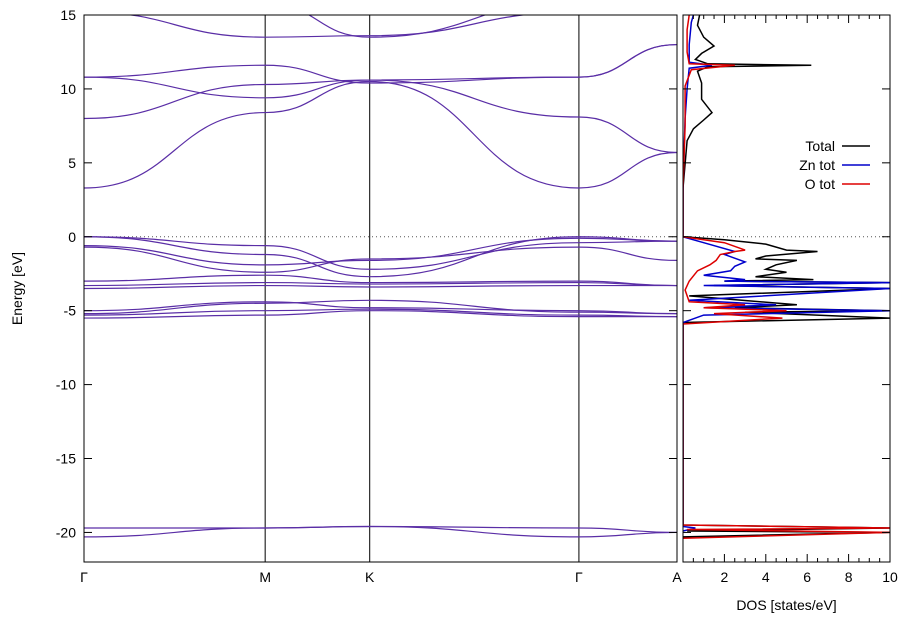  Describe the element at coordinates (370, 577) in the screenshot. I see `kpoint-label: K` at that location.